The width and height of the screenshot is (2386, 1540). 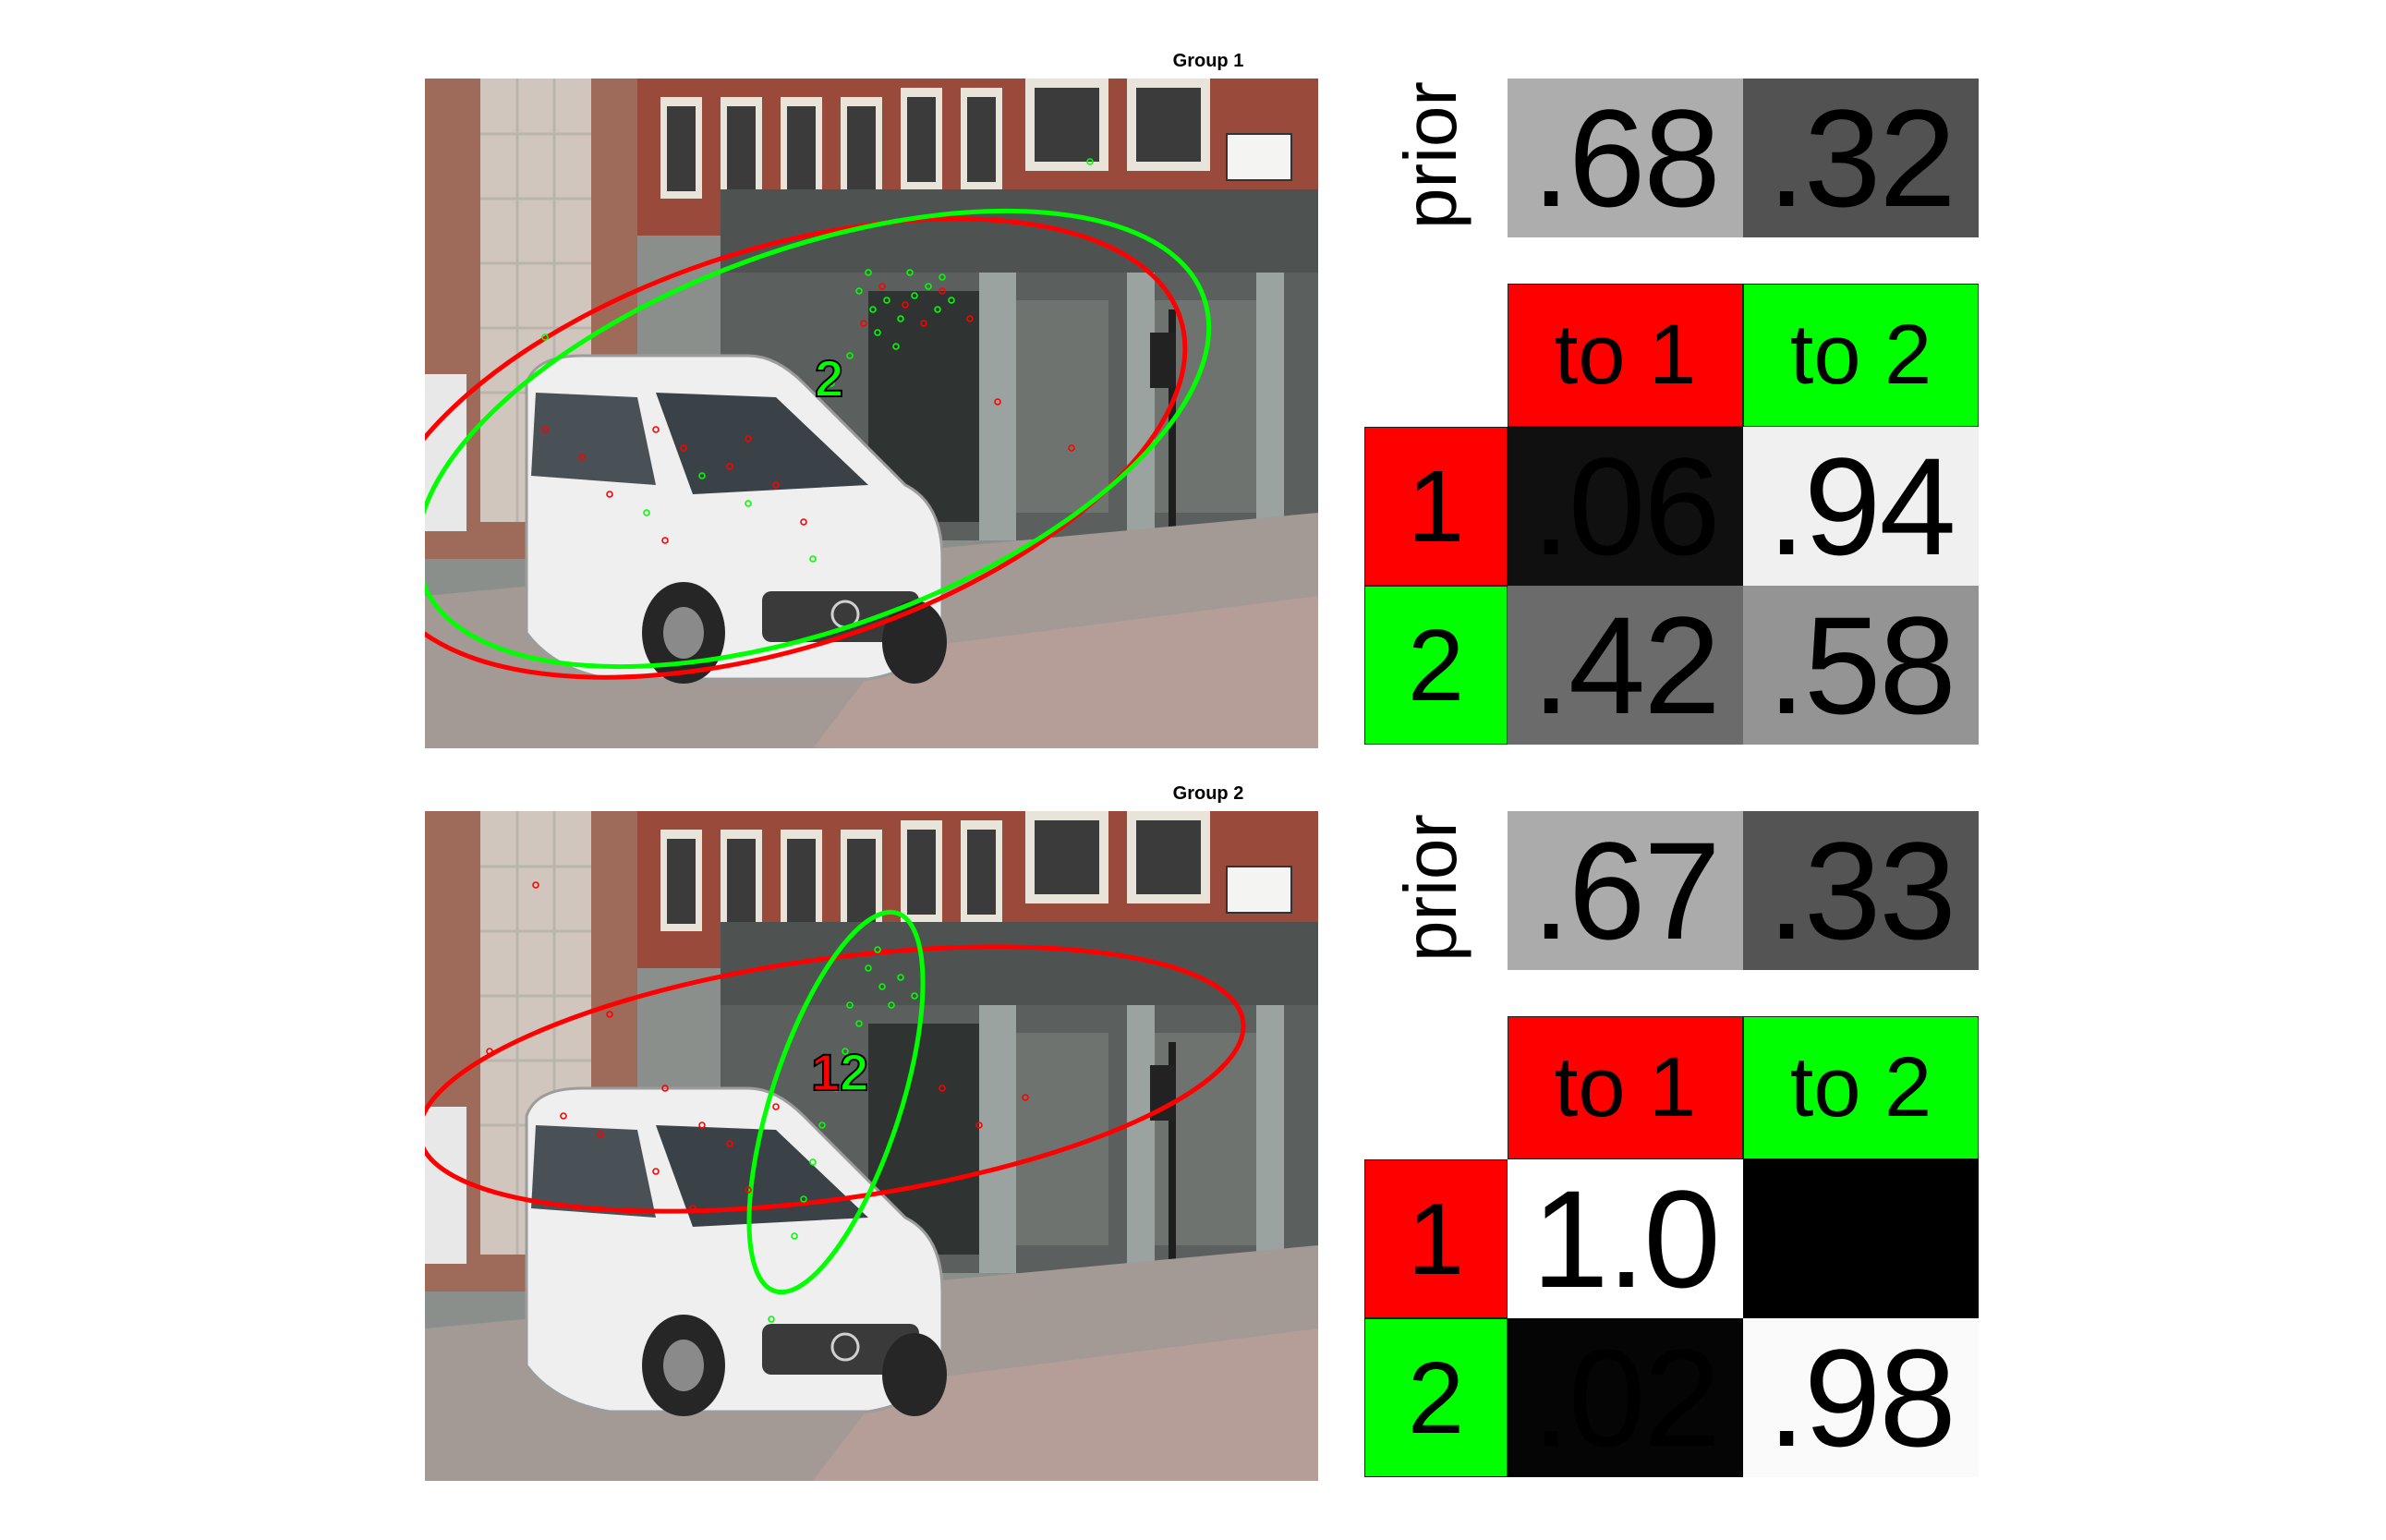 I want to click on group-1-cell-2-2: .58, so click(x=1861, y=666).